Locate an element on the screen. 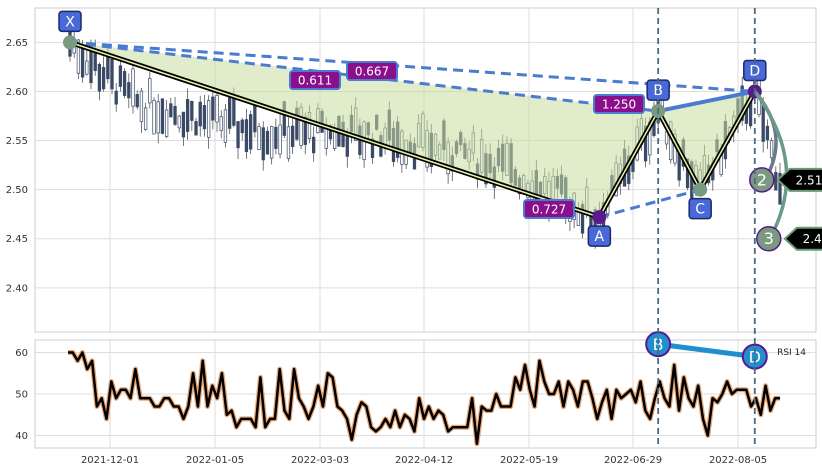  pattern-label: A is located at coordinates (600, 237).